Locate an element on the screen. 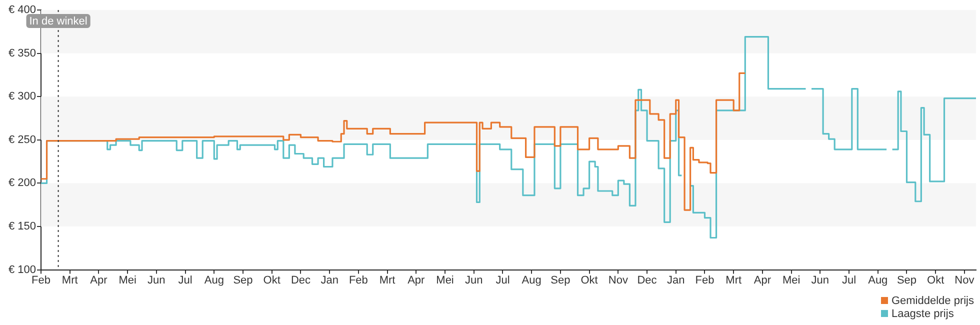 This screenshot has width=980, height=325. y-tick-label: € 100 is located at coordinates (22, 270).